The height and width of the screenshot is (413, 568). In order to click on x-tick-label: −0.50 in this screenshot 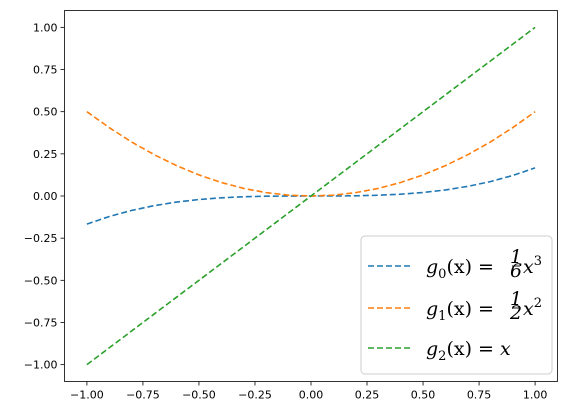, I will do `click(199, 395)`.